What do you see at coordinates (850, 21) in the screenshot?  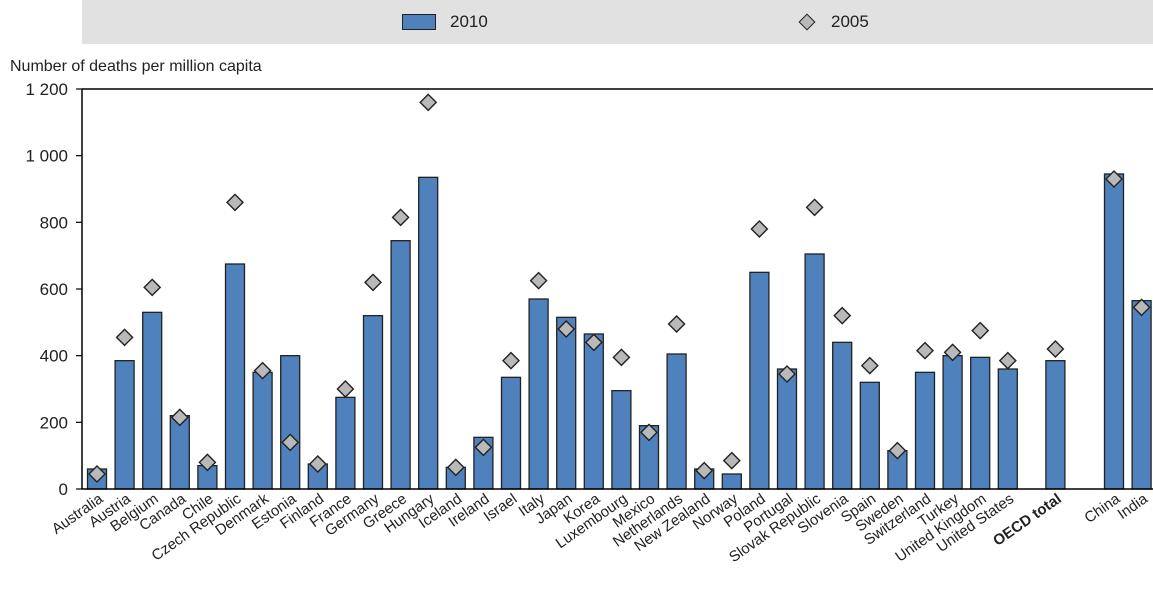 I see `legend-label-2005: 2005` at bounding box center [850, 21].